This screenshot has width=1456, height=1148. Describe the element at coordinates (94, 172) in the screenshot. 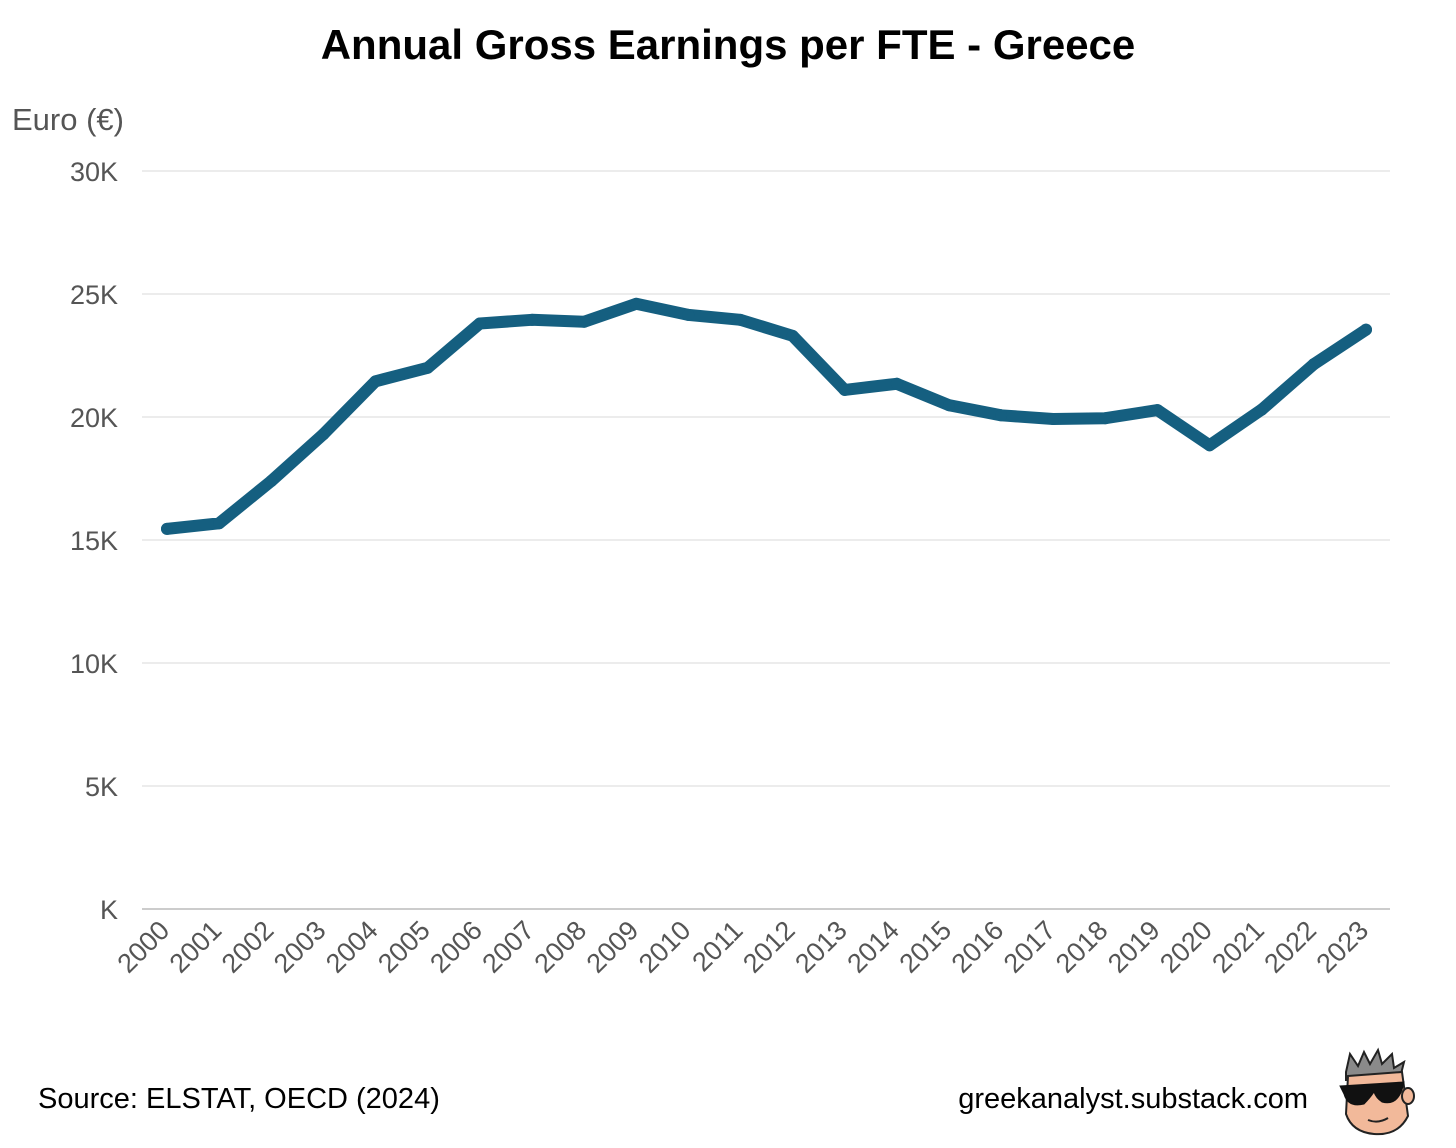

I see `y-tick-label: 30K` at that location.